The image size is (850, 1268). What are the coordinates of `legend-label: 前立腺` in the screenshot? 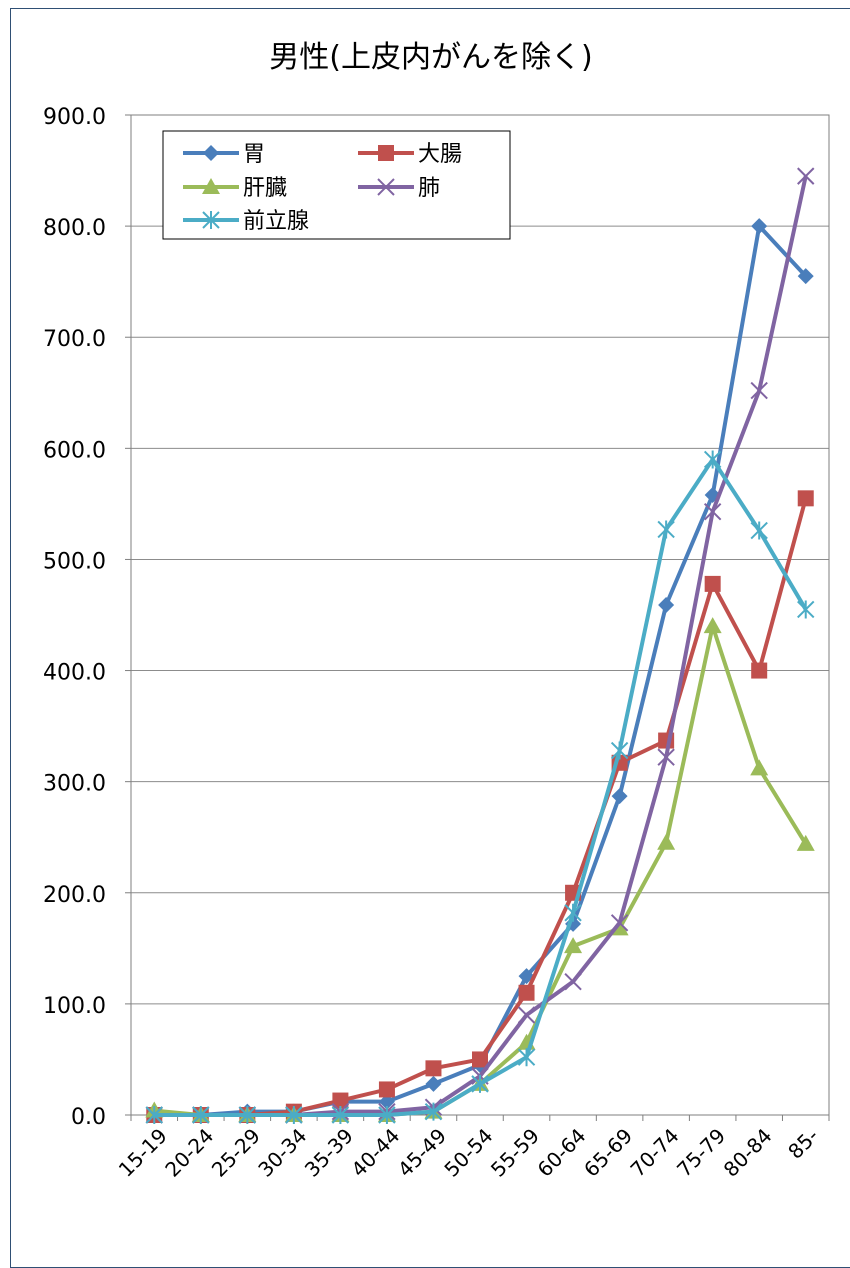 It's located at (276, 221).